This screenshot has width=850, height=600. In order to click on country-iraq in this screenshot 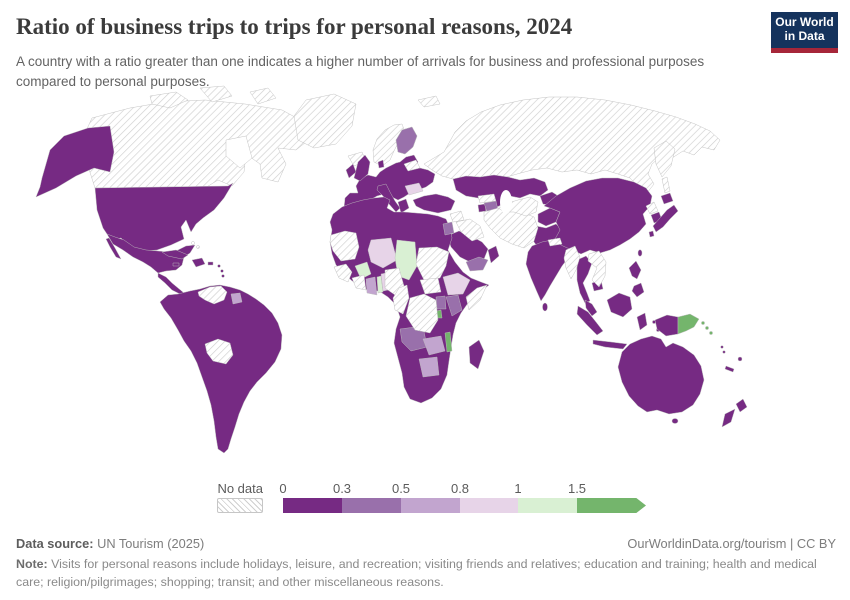, I will do `click(470, 230)`.